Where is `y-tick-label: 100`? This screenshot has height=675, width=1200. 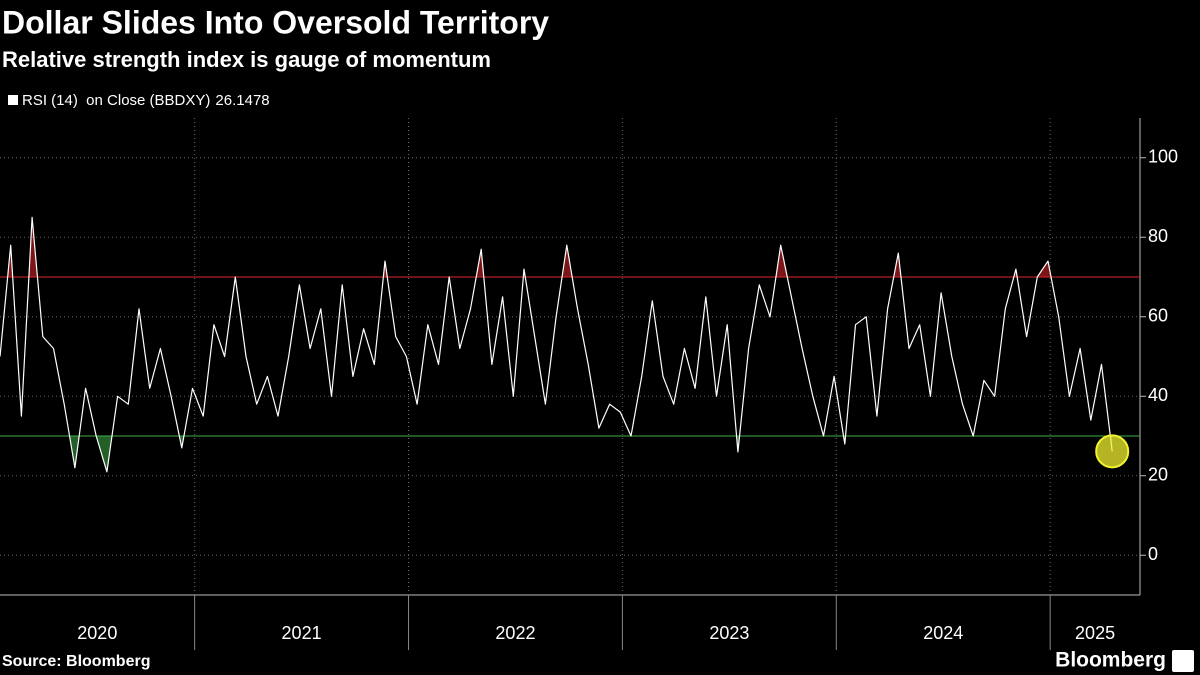
y-tick-label: 100 is located at coordinates (1163, 157).